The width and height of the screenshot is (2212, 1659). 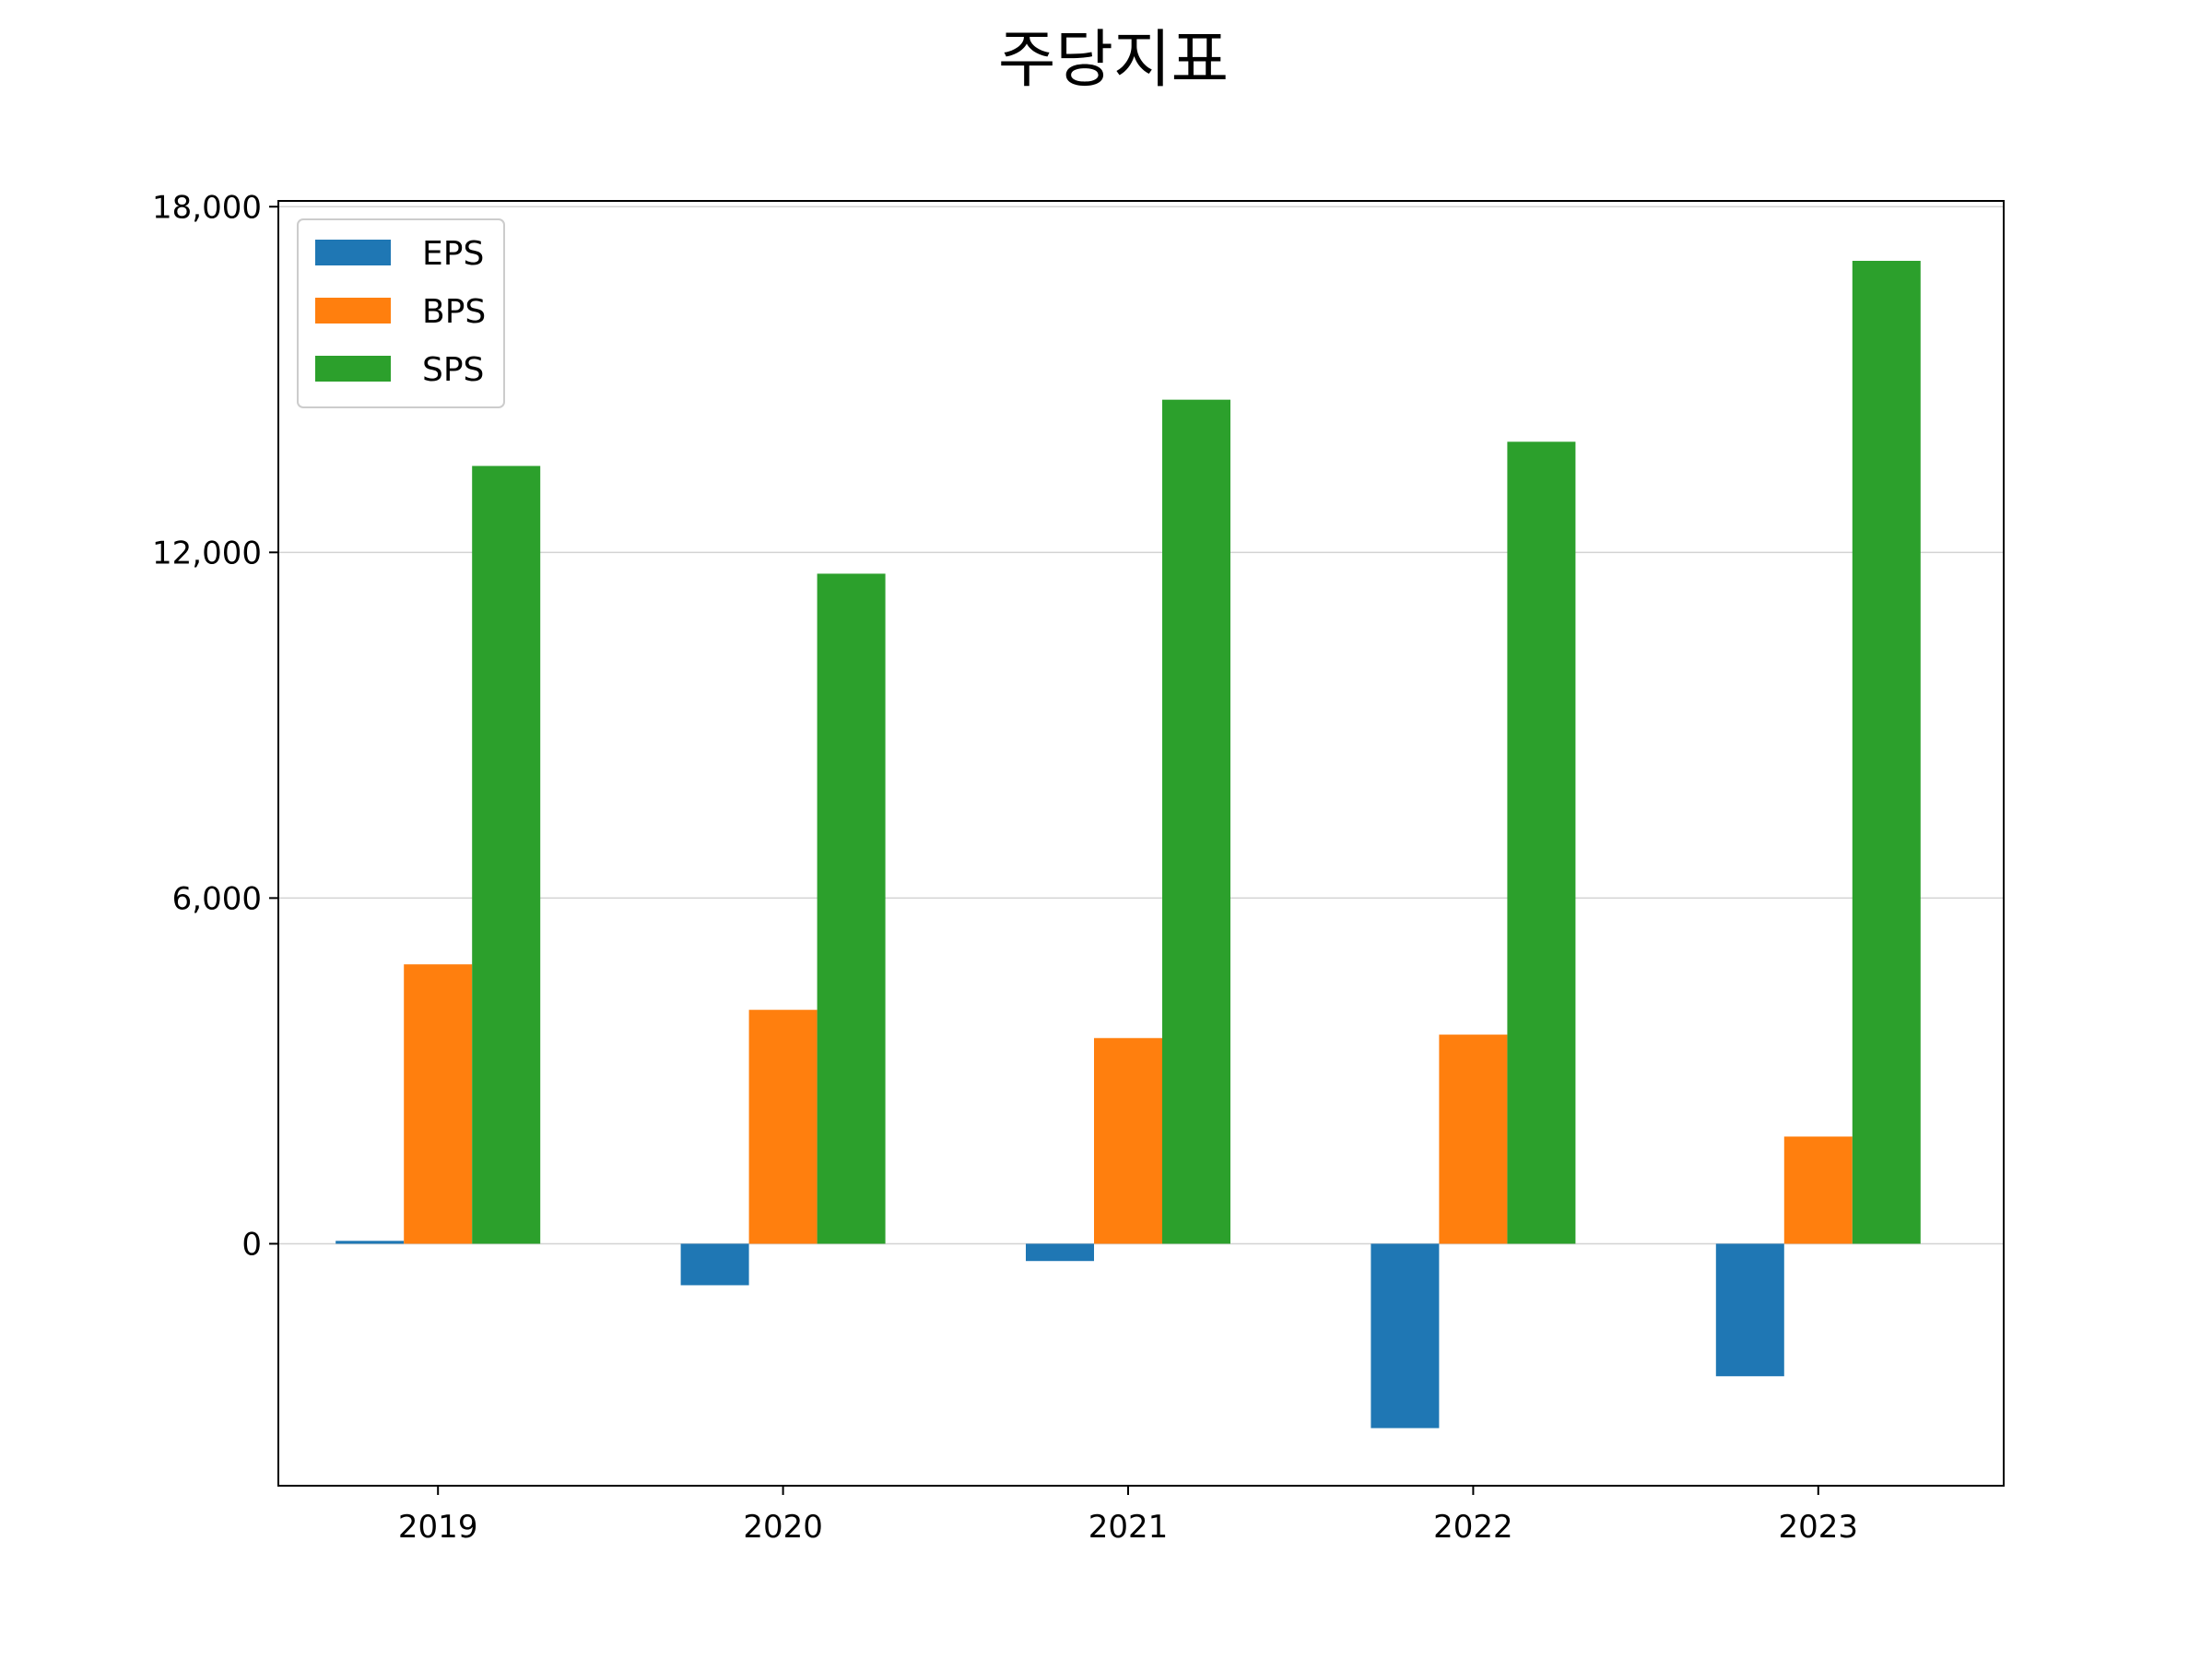 I want to click on legend-swatch-sps, so click(x=353, y=369).